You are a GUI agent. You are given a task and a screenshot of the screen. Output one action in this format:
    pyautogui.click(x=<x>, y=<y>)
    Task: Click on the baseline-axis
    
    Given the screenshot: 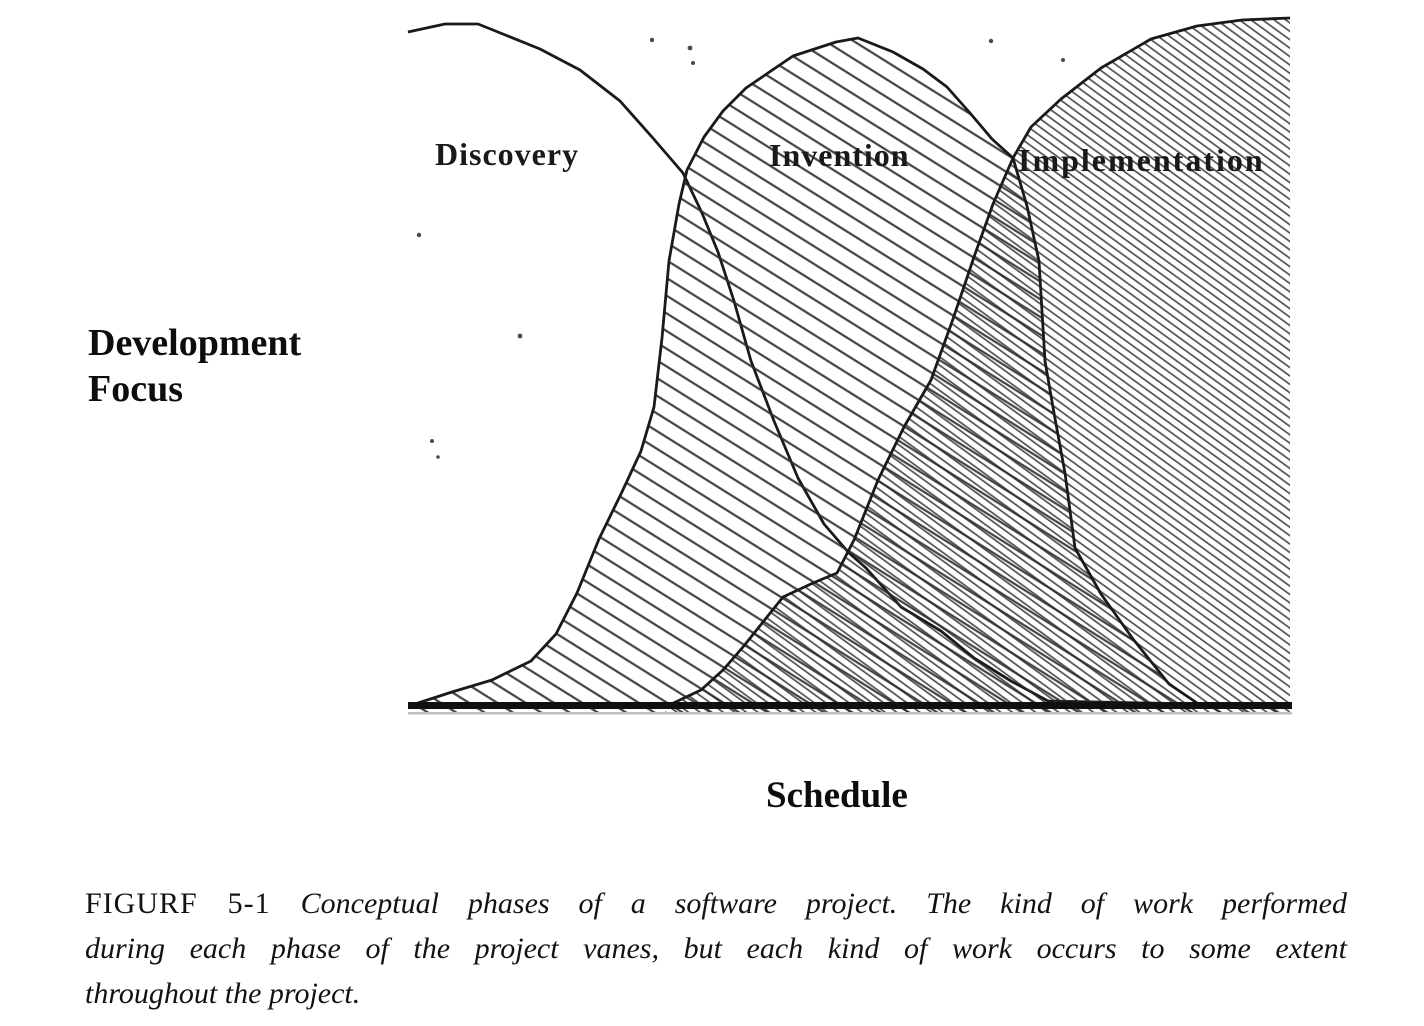 What is the action you would take?
    pyautogui.click(x=850, y=705)
    